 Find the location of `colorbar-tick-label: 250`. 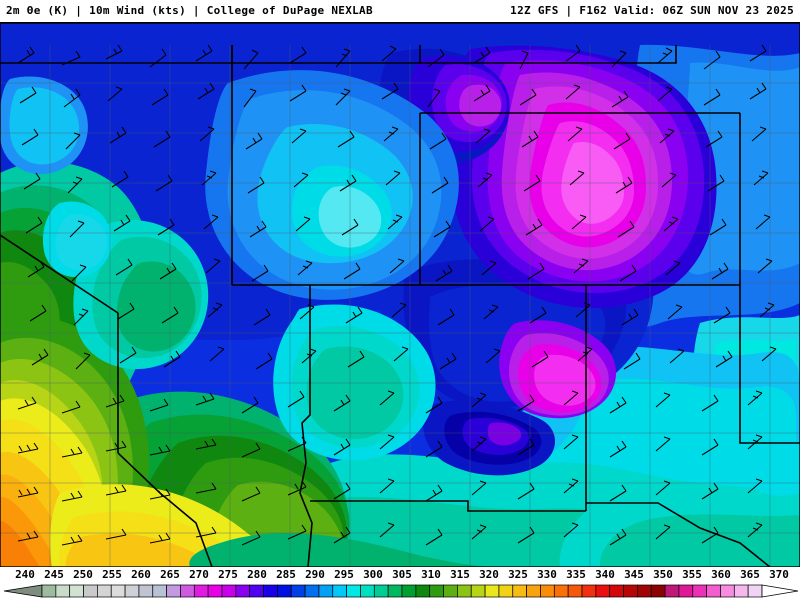

colorbar-tick-label: 250 is located at coordinates (83, 574).